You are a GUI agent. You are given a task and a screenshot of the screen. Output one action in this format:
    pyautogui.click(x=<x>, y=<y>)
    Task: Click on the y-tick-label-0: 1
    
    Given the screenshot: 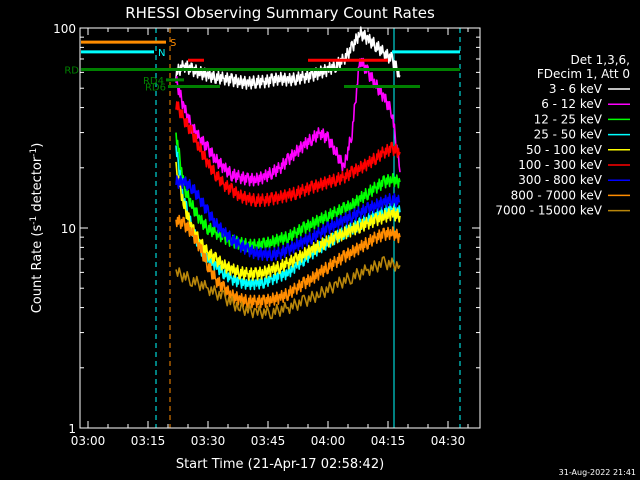 What is the action you would take?
    pyautogui.click(x=72, y=429)
    